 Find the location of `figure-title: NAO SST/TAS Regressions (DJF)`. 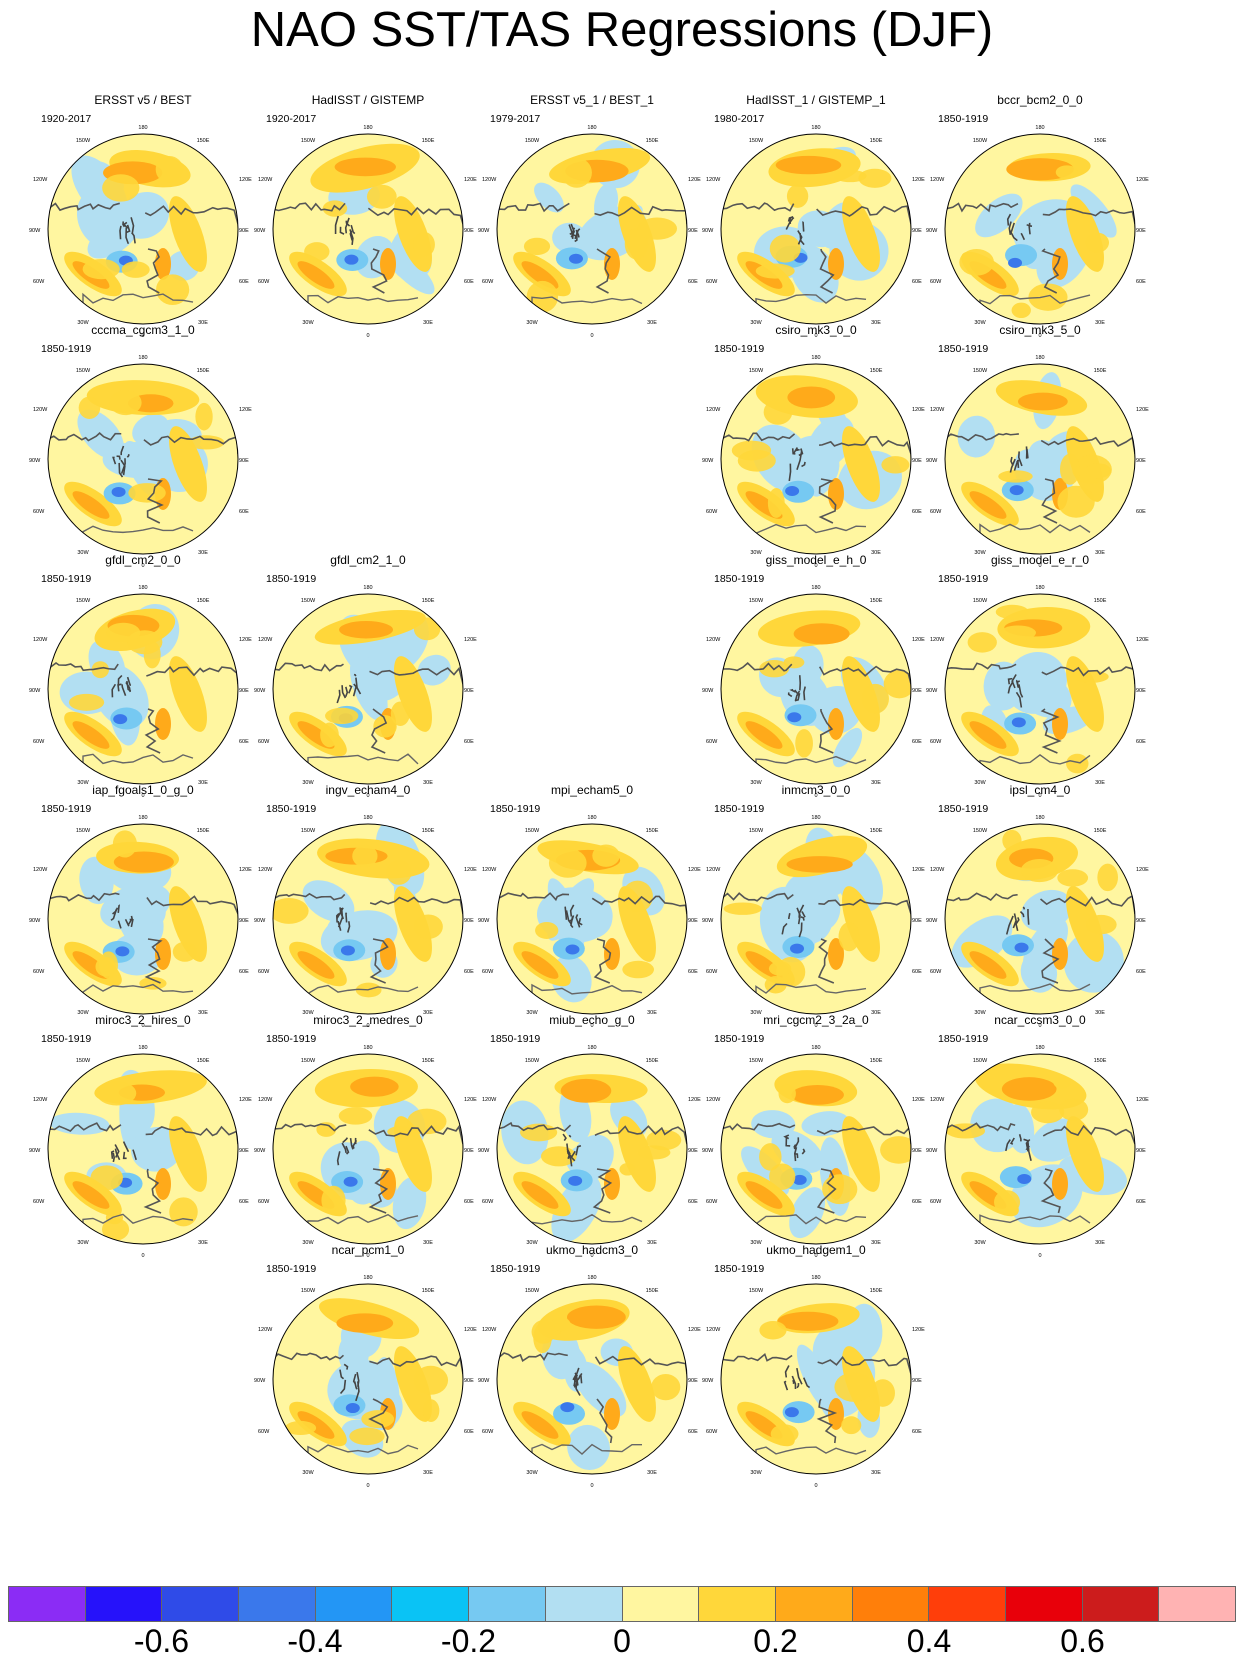

figure-title: NAO SST/TAS Regressions (DJF) is located at coordinates (622, 30).